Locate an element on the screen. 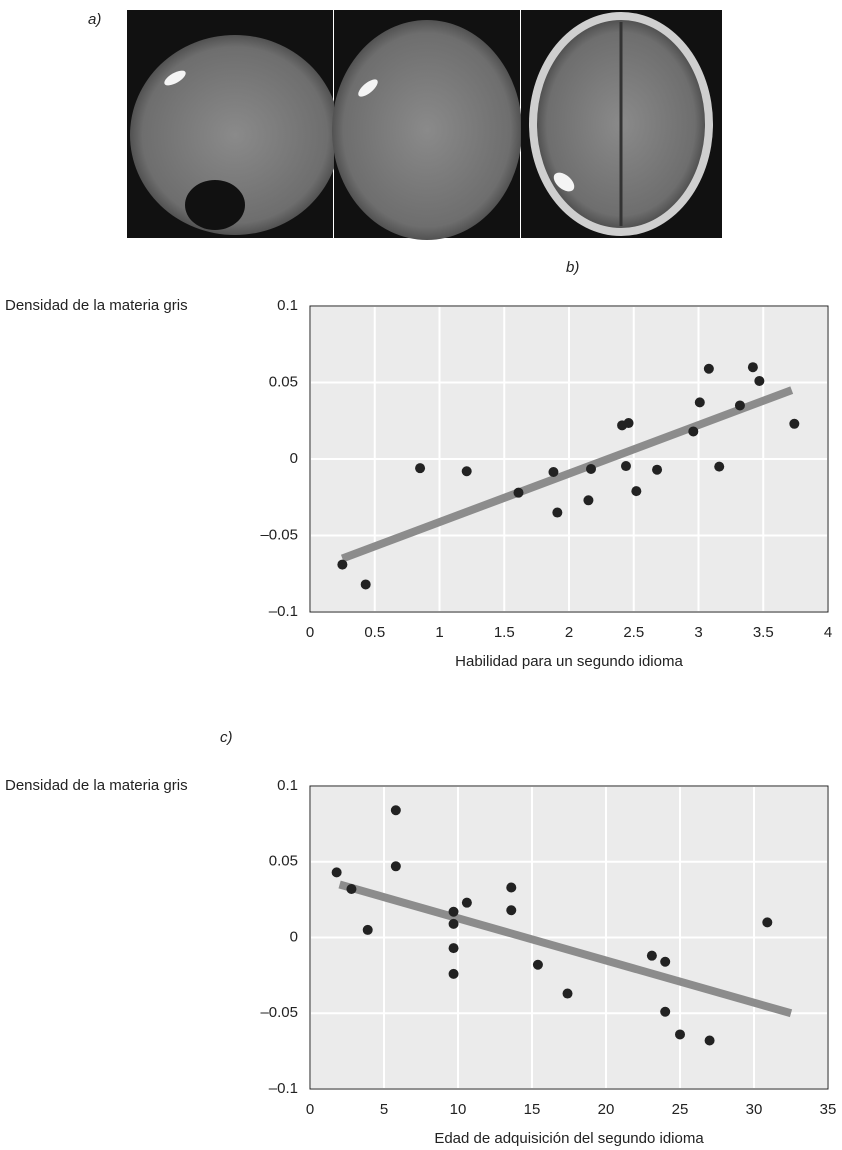 The image size is (842, 1150). x-tick-label: 15 is located at coordinates (532, 1109).